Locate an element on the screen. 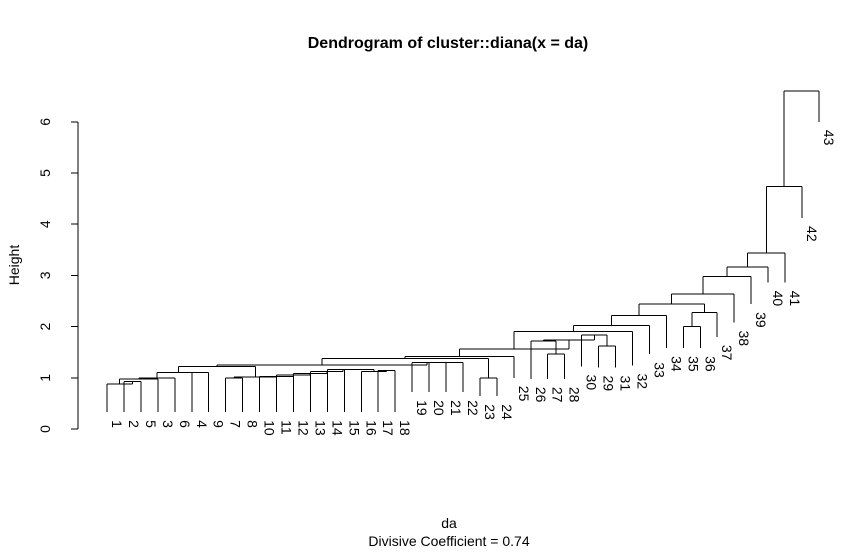 The image size is (861, 553). leaf-label: 11 is located at coordinates (287, 427).